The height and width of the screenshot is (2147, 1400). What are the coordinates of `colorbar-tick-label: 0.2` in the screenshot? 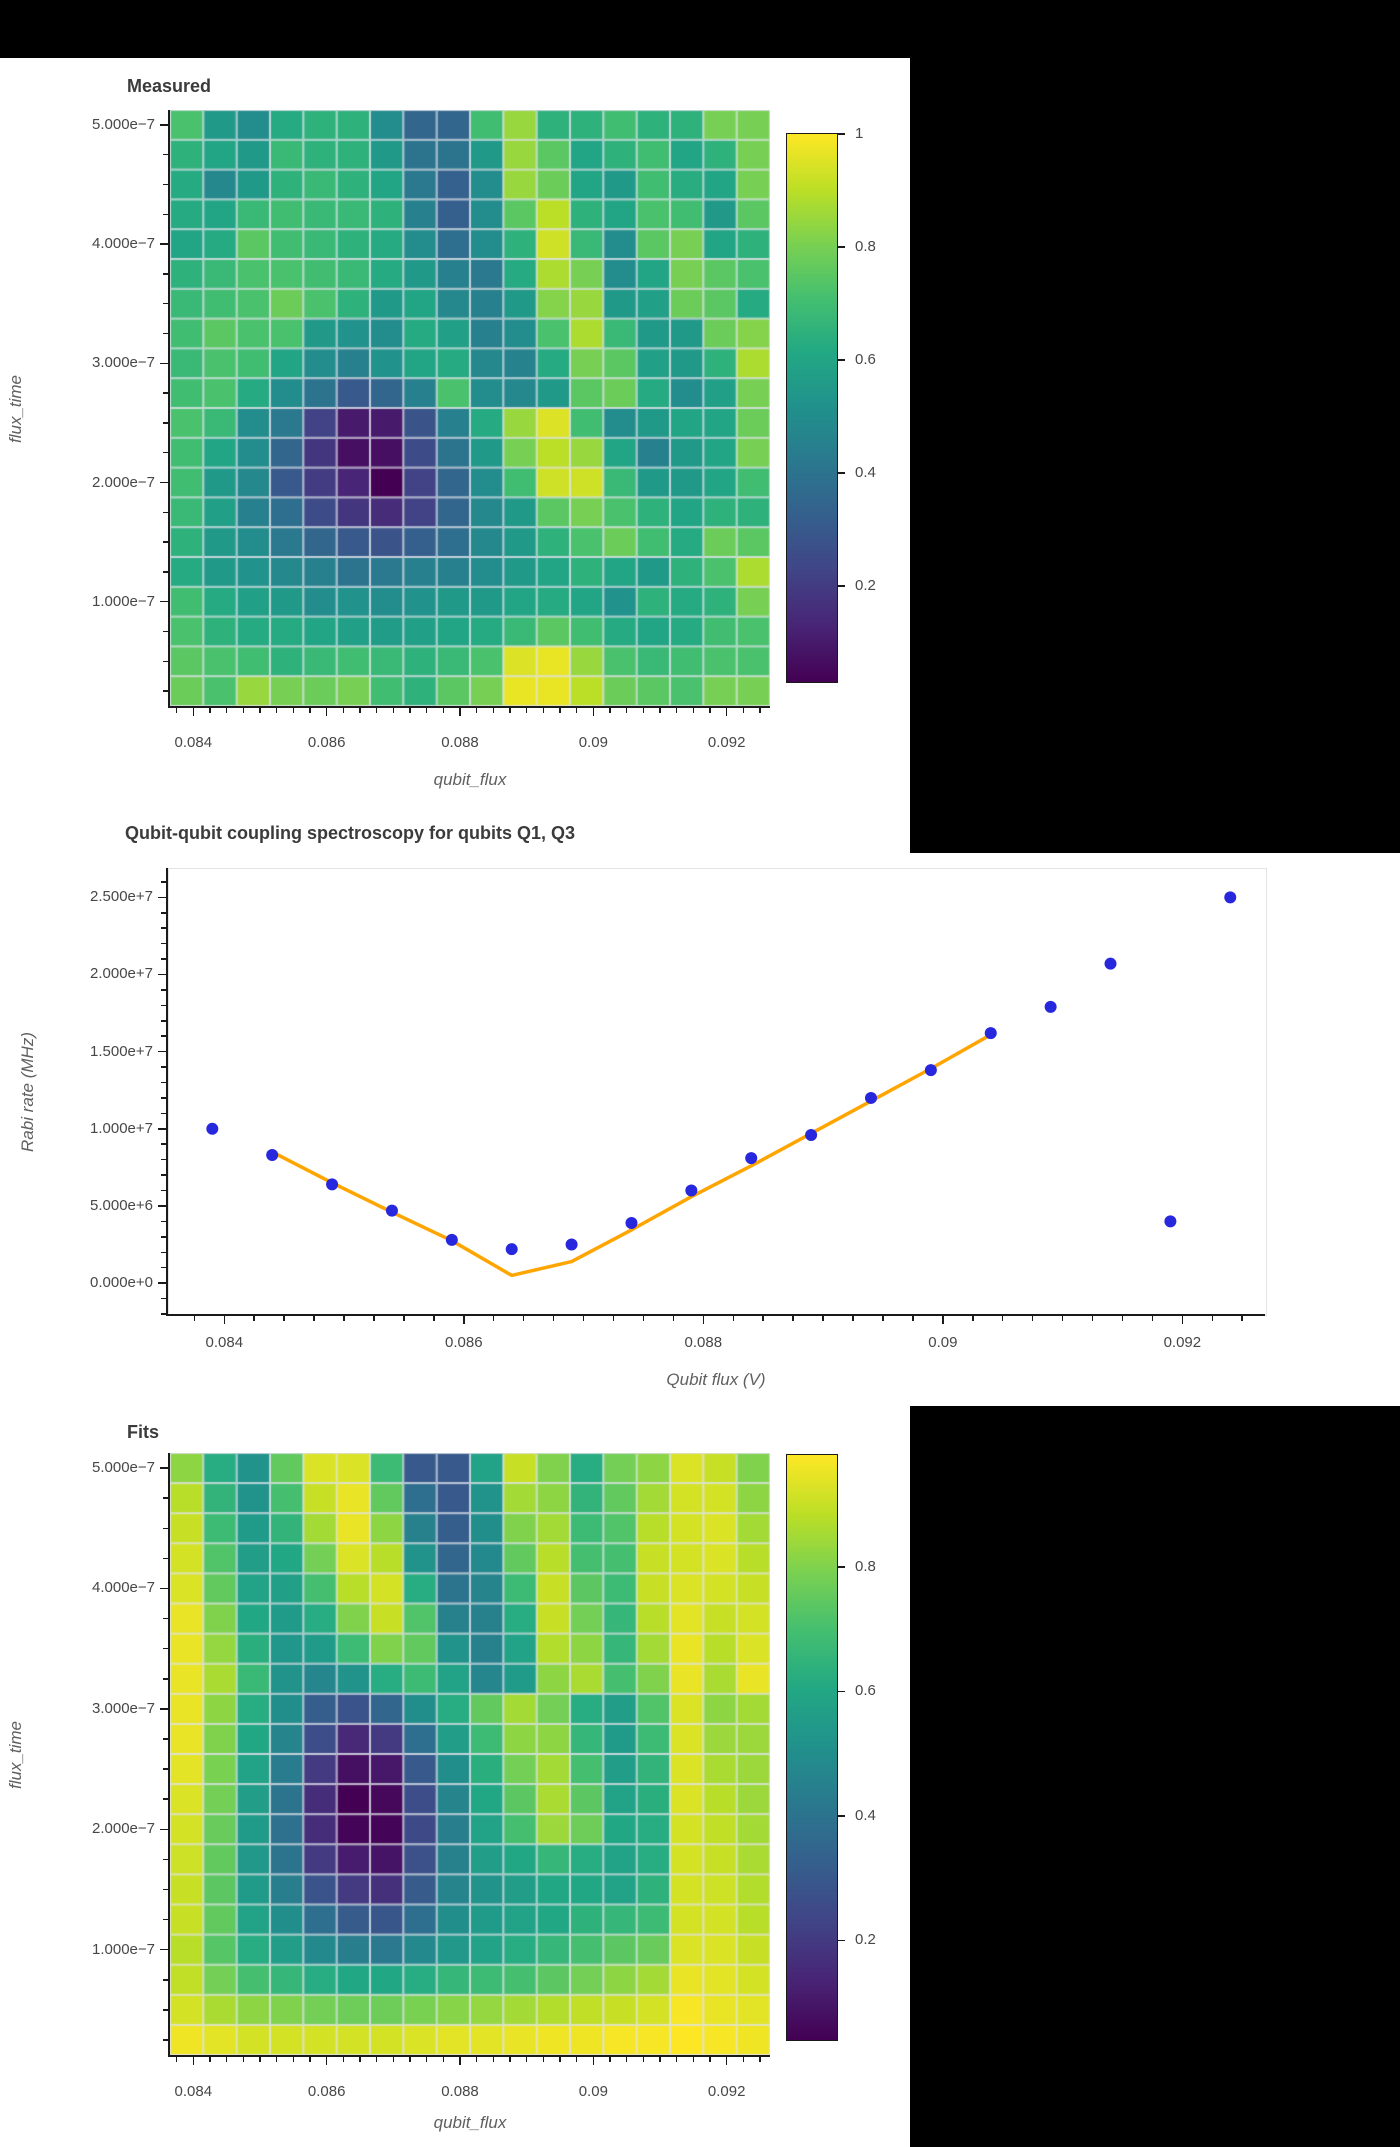 It's located at (865, 585).